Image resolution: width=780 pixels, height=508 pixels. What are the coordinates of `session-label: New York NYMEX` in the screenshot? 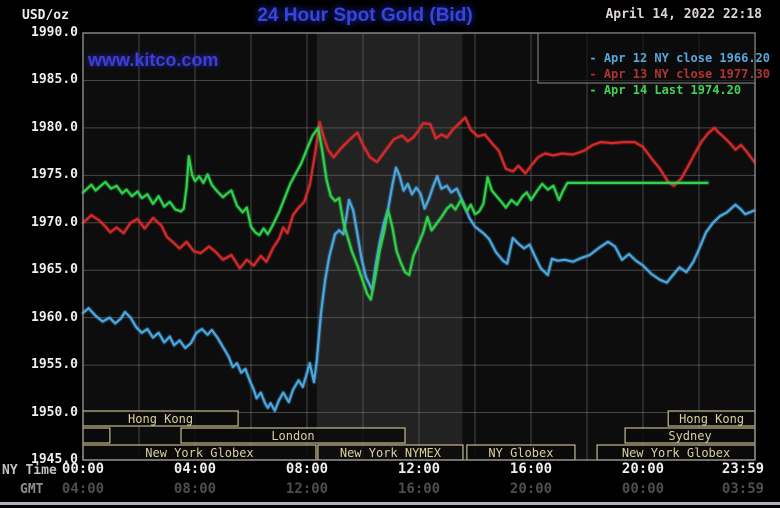 It's located at (390, 453).